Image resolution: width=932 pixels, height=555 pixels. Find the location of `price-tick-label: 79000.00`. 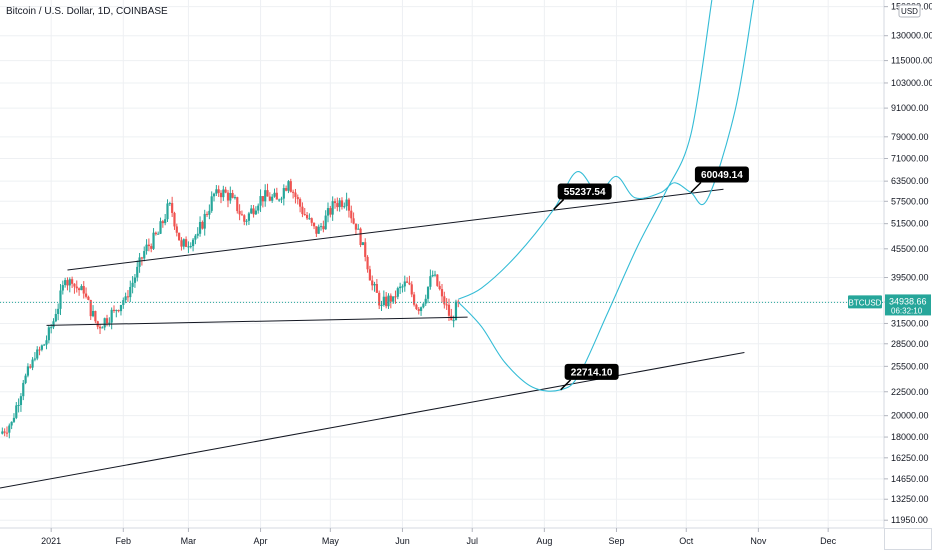

price-tick-label: 79000.00 is located at coordinates (910, 137).